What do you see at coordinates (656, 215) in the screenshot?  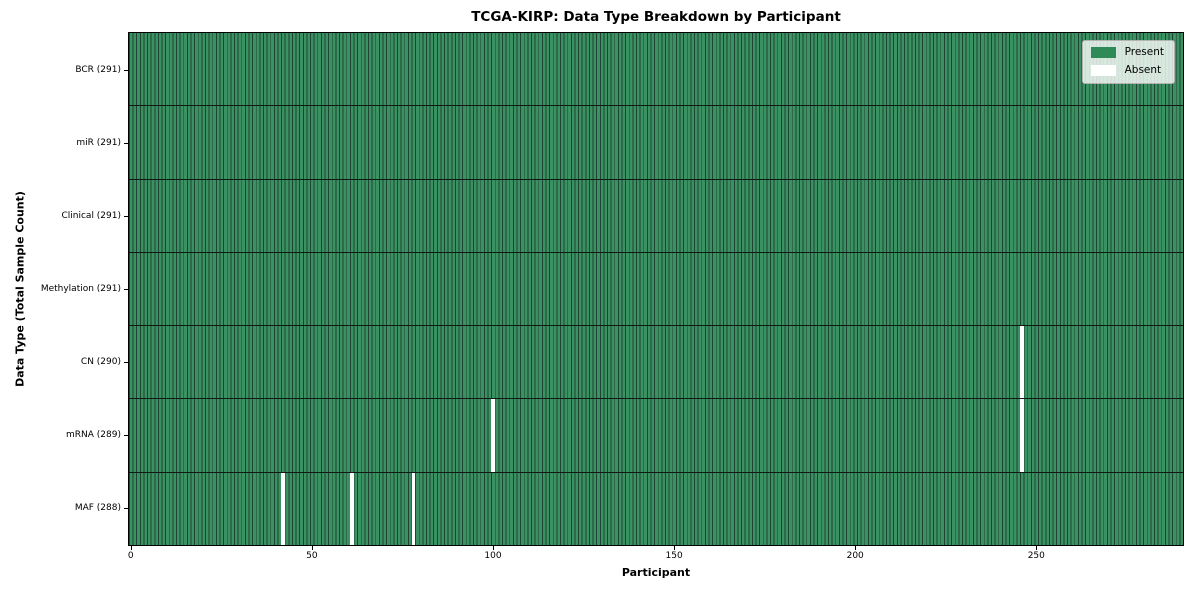 I see `heatmap-row-clinical` at bounding box center [656, 215].